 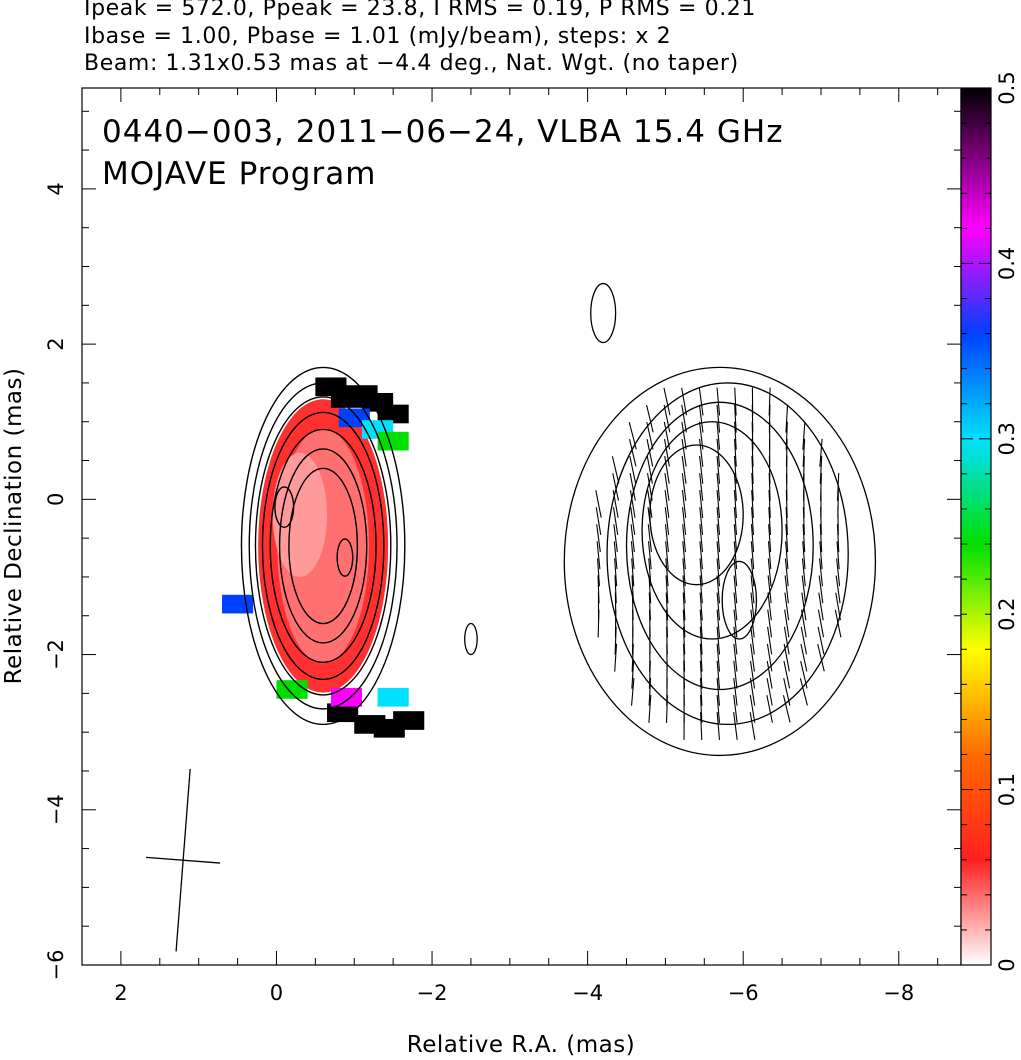 I want to click on colorbar-tick-label: 0, so click(x=1007, y=964).